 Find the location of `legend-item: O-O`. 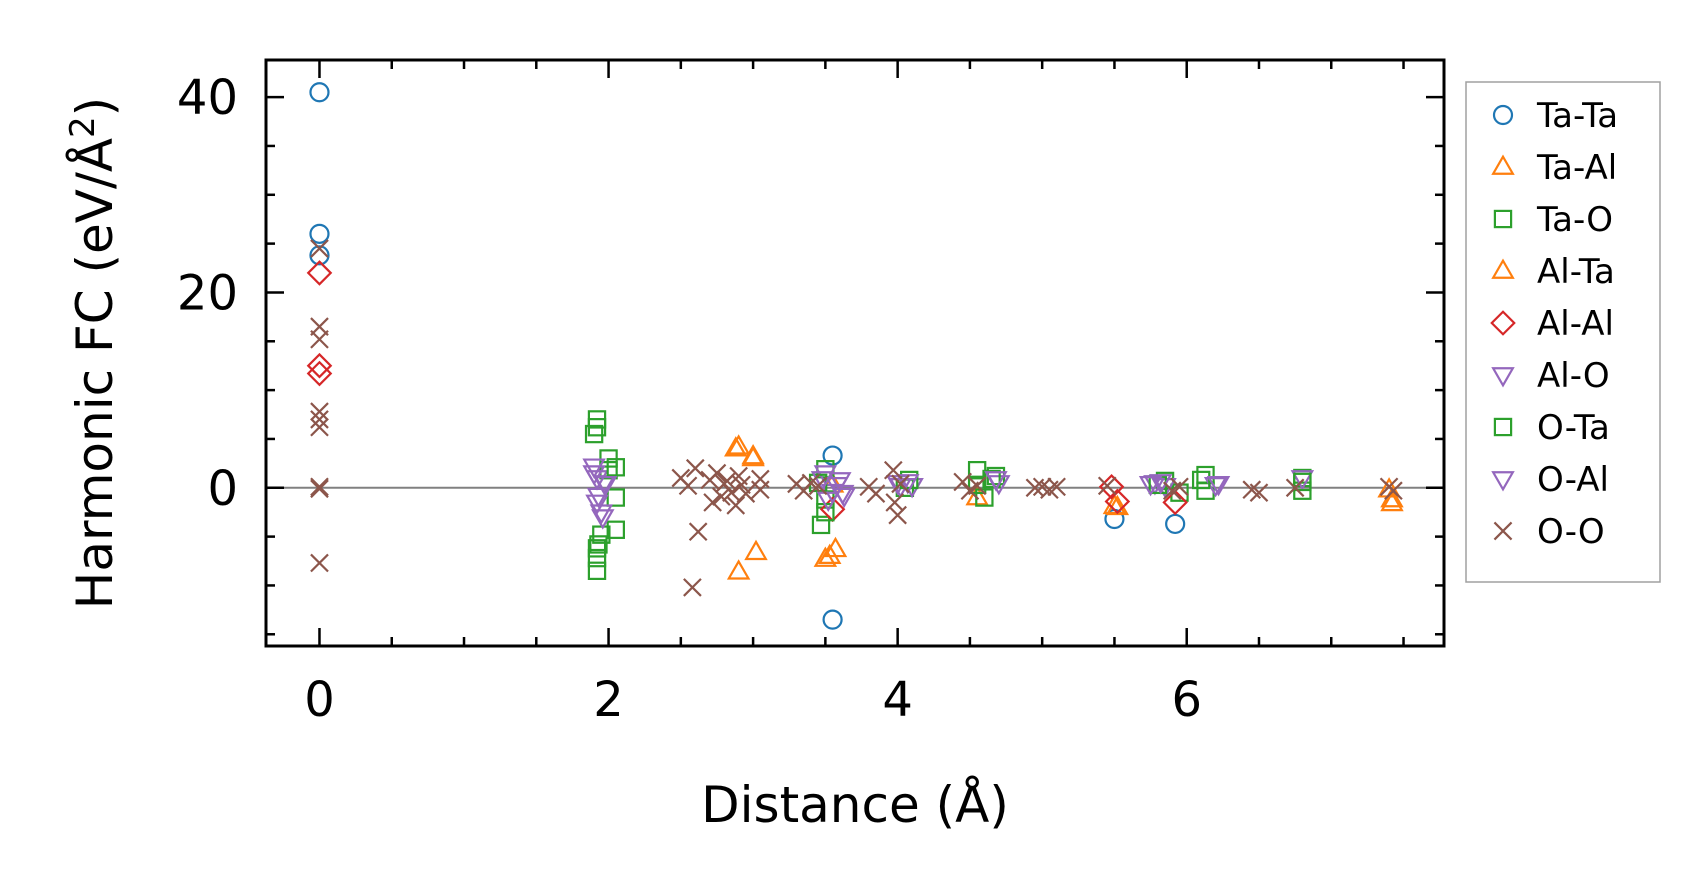

legend-item: O-O is located at coordinates (1549, 532).